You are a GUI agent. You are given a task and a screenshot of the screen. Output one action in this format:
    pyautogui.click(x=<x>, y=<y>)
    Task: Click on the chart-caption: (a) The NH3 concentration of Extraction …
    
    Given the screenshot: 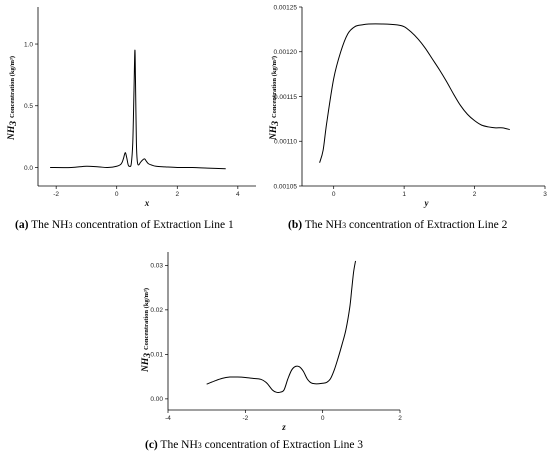 What is the action you would take?
    pyautogui.click(x=124, y=225)
    